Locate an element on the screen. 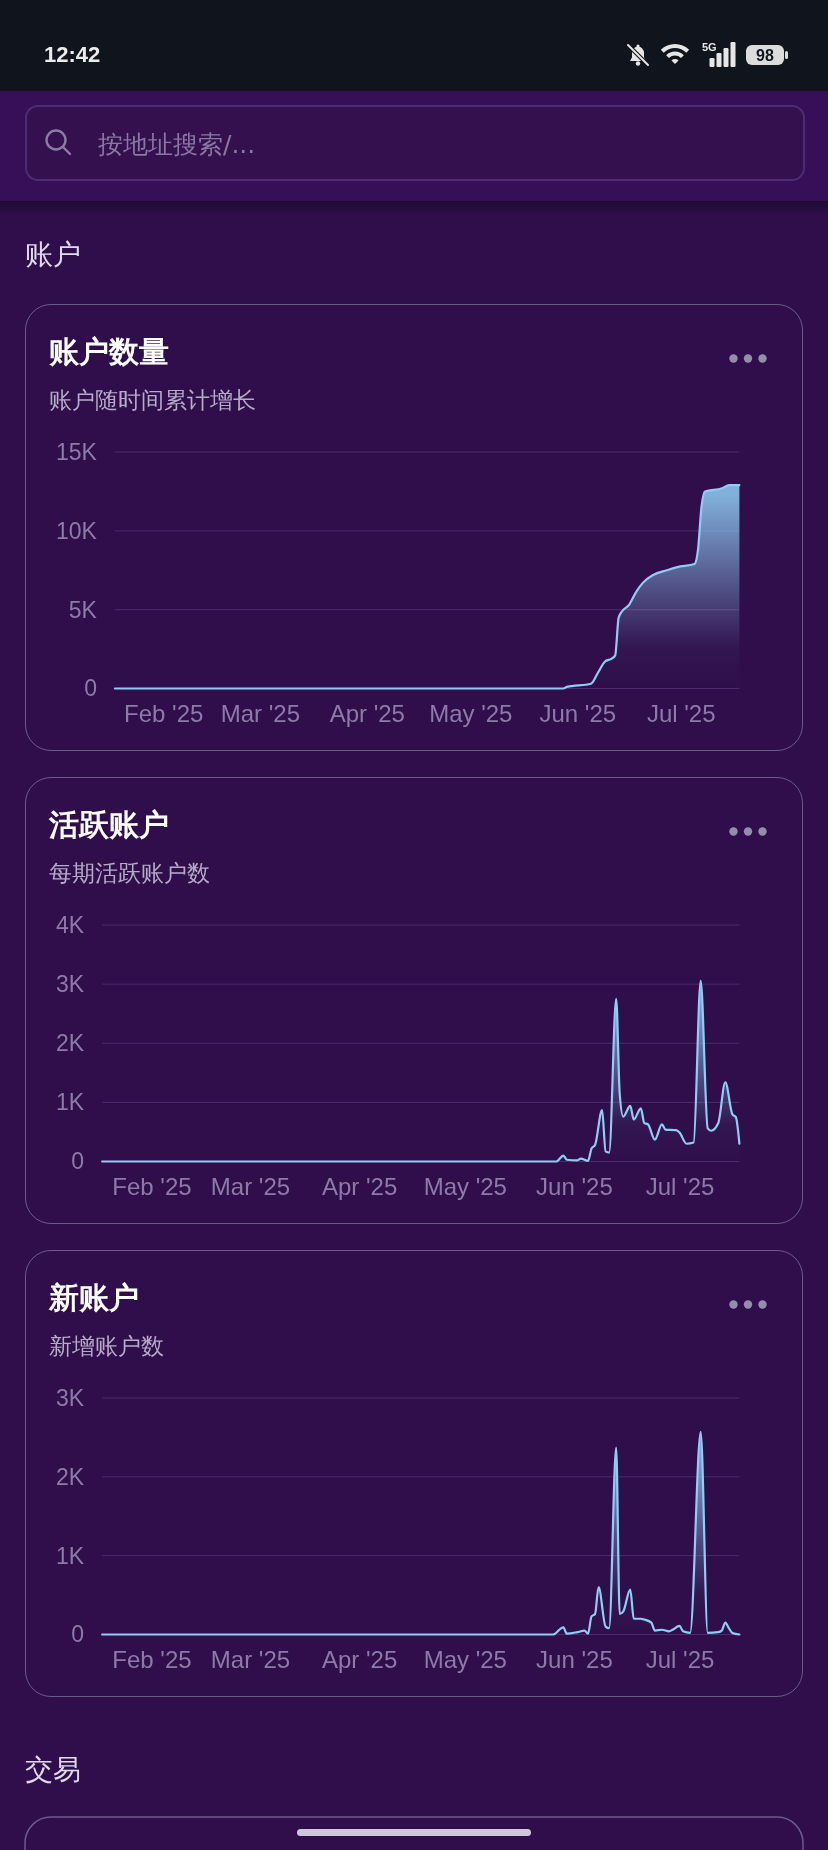  text: 账户 is located at coordinates (53, 254).